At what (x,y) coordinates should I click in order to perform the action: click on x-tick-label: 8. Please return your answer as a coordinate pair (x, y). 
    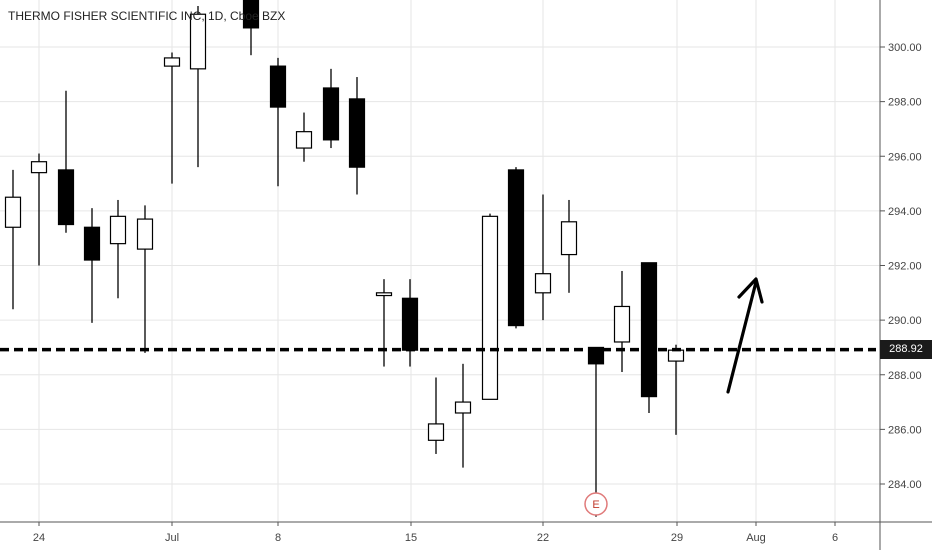
    Looking at the image, I should click on (278, 538).